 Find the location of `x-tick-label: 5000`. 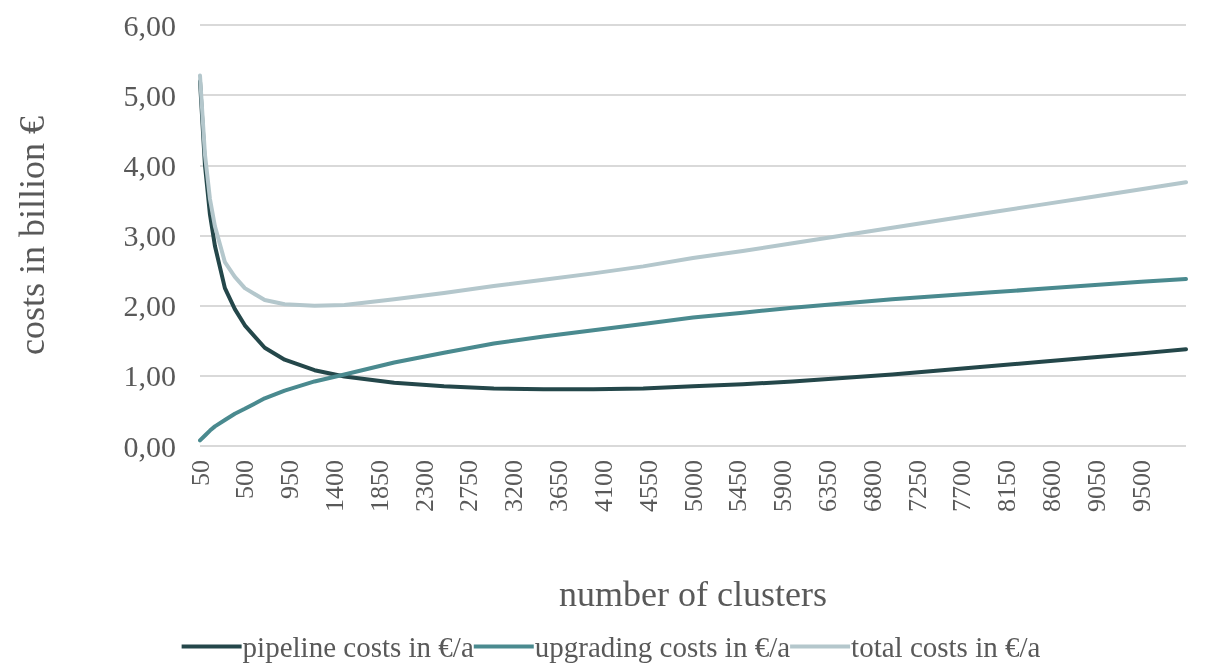

x-tick-label: 5000 is located at coordinates (693, 486).